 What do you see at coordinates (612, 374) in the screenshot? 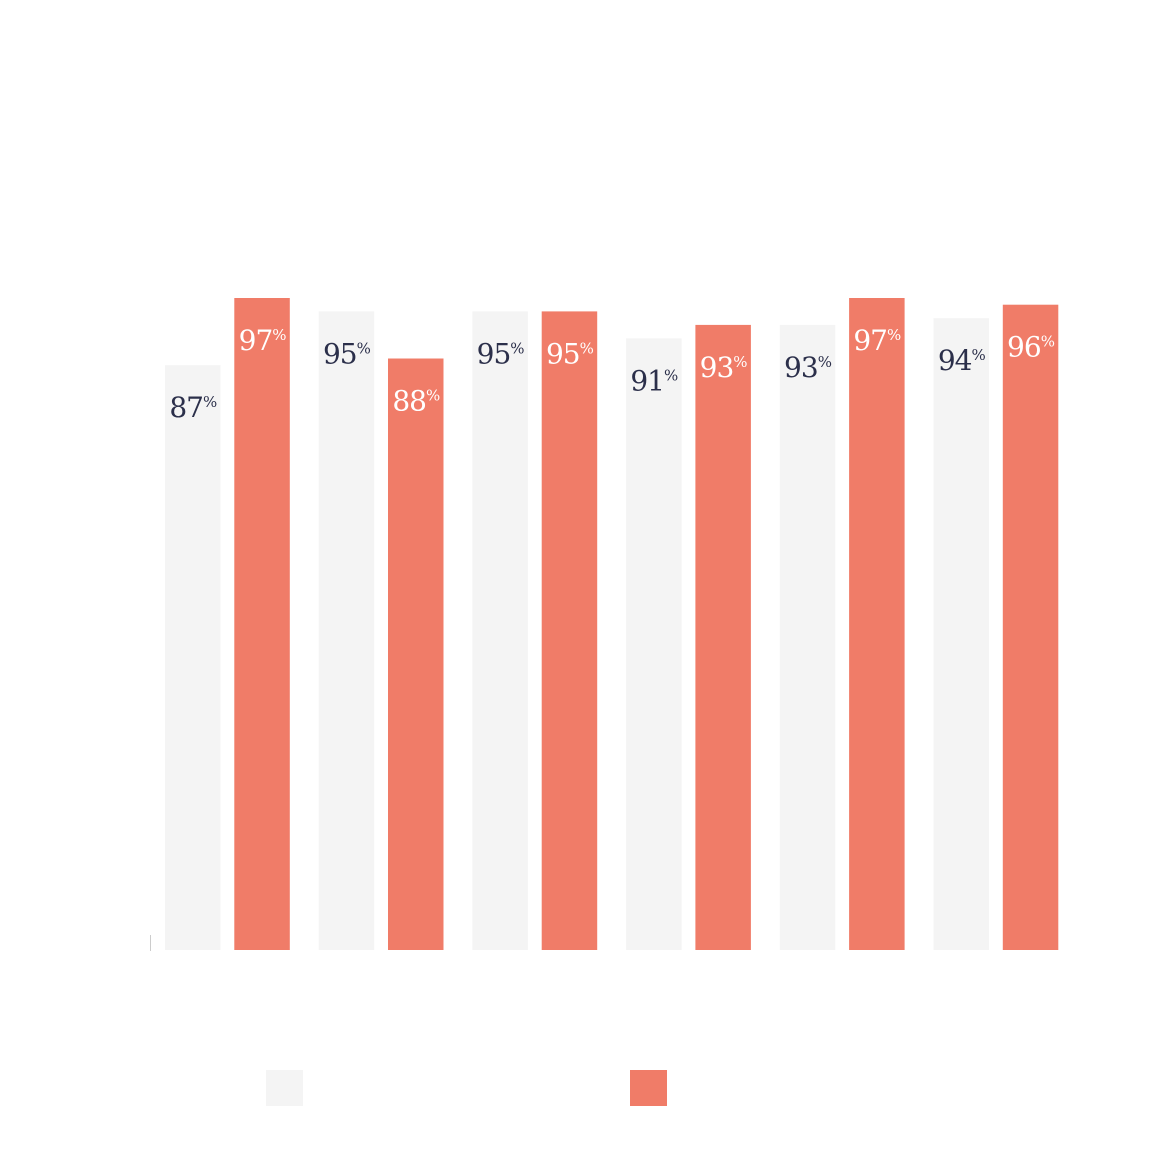
I see `value-labels-group: 87% 97% 95% 88% 95% 95% 91% 93% 93% 97% 94% 96%` at bounding box center [612, 374].